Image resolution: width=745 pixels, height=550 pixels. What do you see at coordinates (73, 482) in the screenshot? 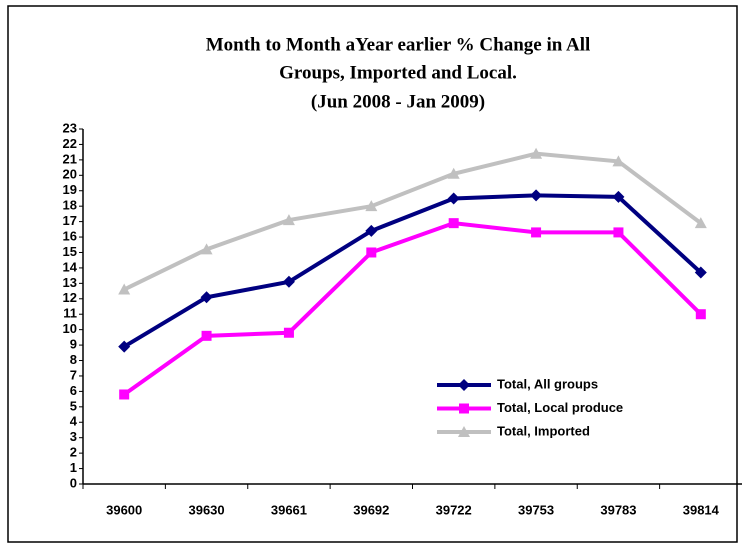
I see `y-tick-label: 0` at bounding box center [73, 482].